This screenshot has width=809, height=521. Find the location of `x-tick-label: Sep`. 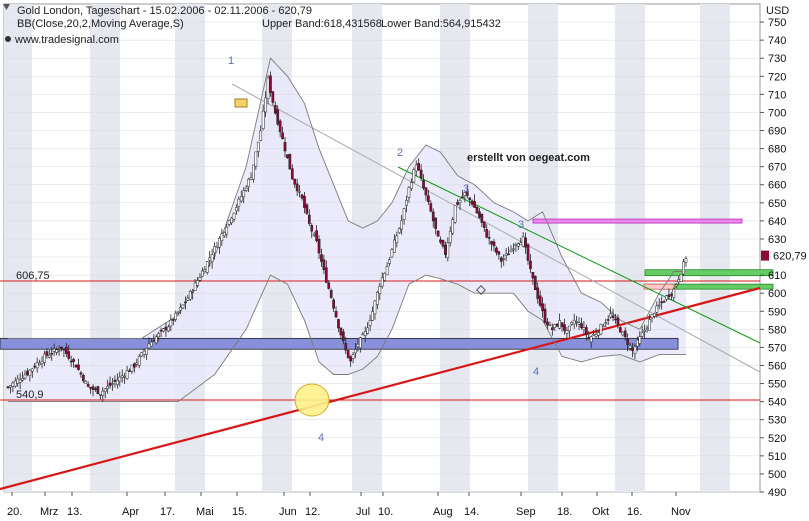

x-tick-label: Sep is located at coordinates (526, 512).